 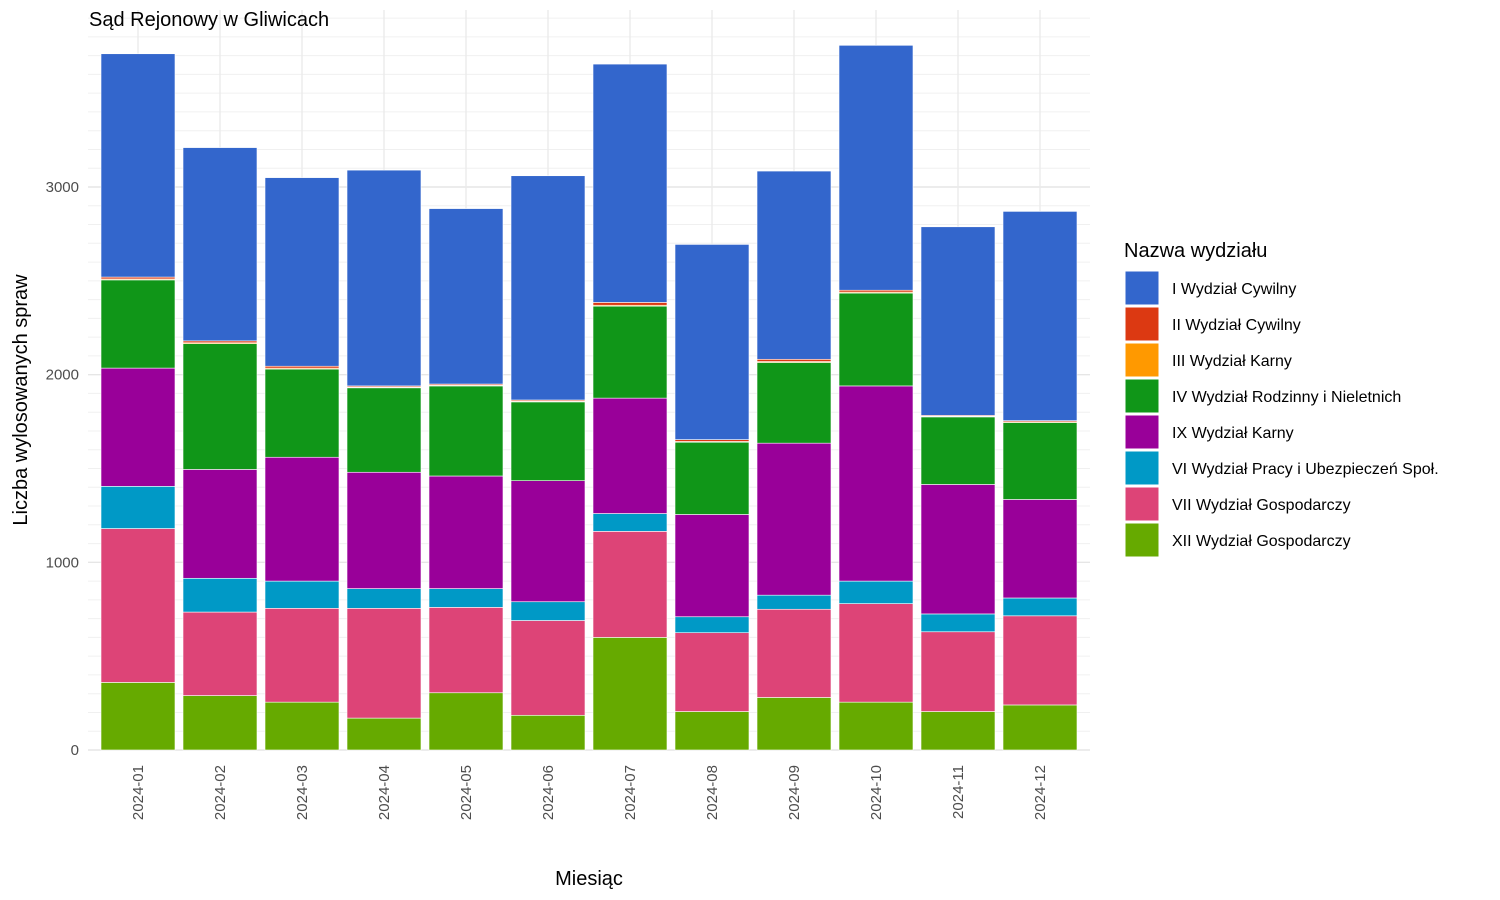 What do you see at coordinates (1286, 397) in the screenshot?
I see `legend-label: IV Wydział Rodzinny i Nieletnich` at bounding box center [1286, 397].